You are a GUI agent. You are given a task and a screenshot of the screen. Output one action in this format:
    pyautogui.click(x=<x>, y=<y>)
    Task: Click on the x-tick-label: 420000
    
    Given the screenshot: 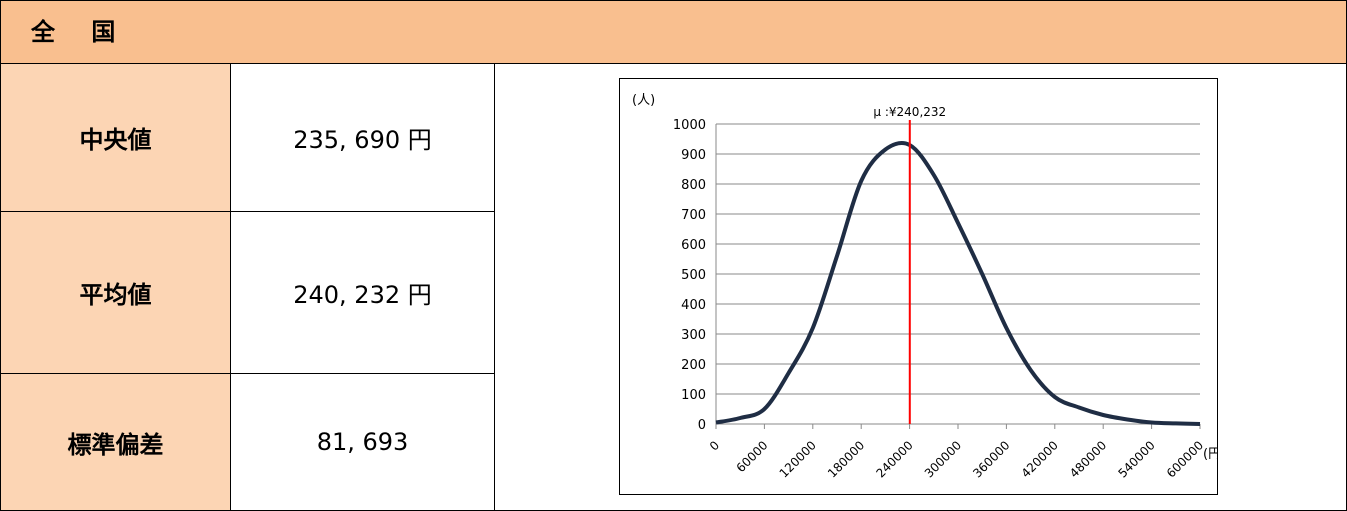 What is the action you would take?
    pyautogui.click(x=1040, y=459)
    